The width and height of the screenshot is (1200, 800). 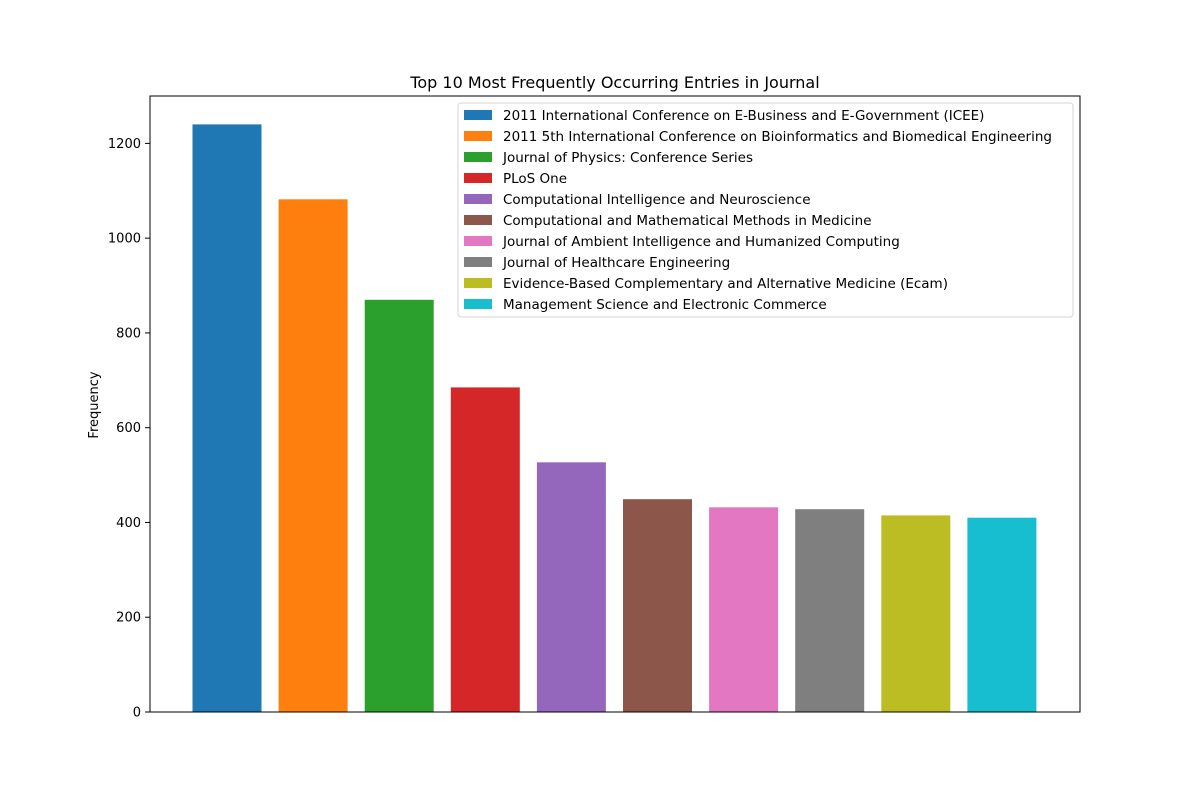 What do you see at coordinates (94, 404) in the screenshot?
I see `y-axis-label: Frequency` at bounding box center [94, 404].